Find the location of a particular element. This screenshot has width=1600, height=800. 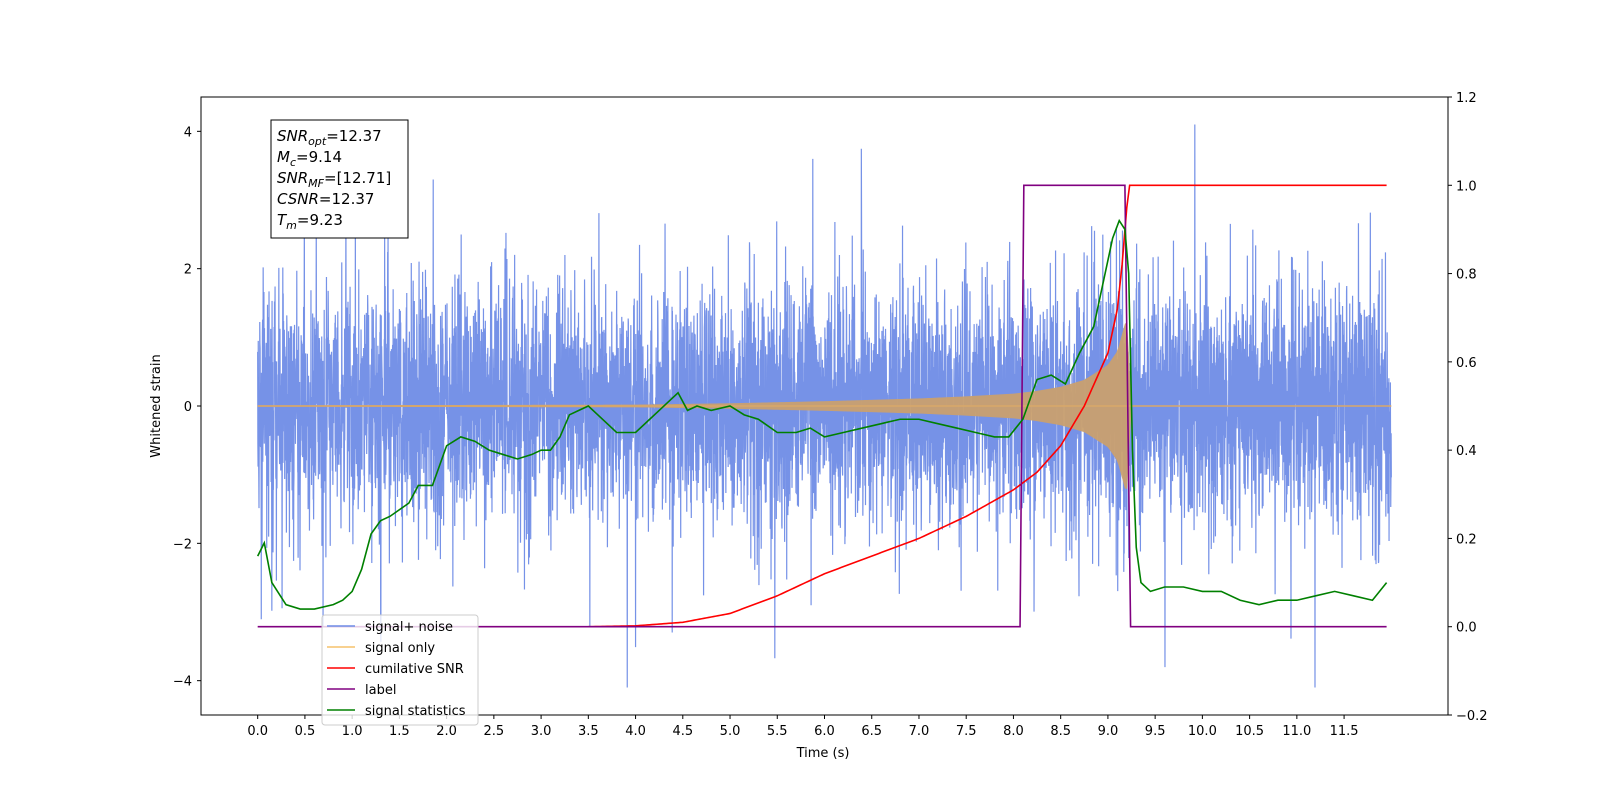

annotation-line: CSNR=12.37 is located at coordinates (325, 199).